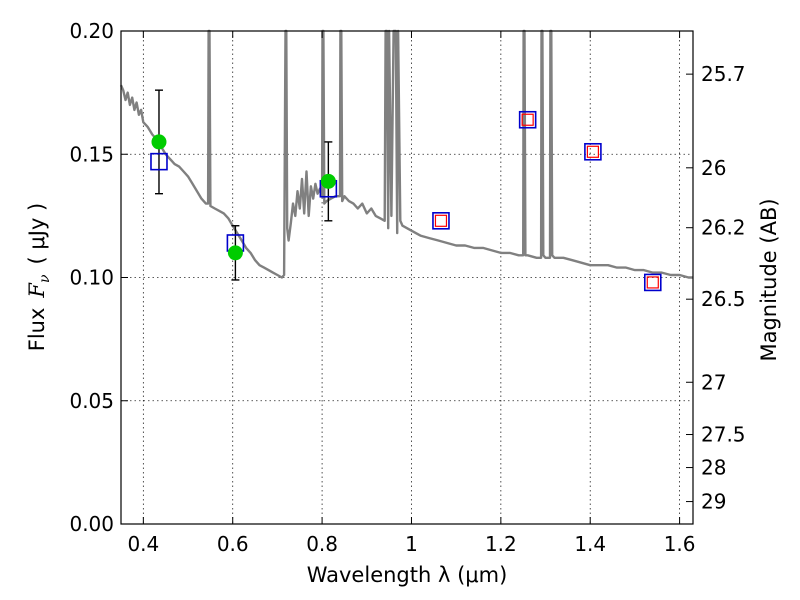 The width and height of the screenshot is (800, 600). What do you see at coordinates (37, 234) in the screenshot?
I see `y-axis-label-unit: ( μJy )` at bounding box center [37, 234].